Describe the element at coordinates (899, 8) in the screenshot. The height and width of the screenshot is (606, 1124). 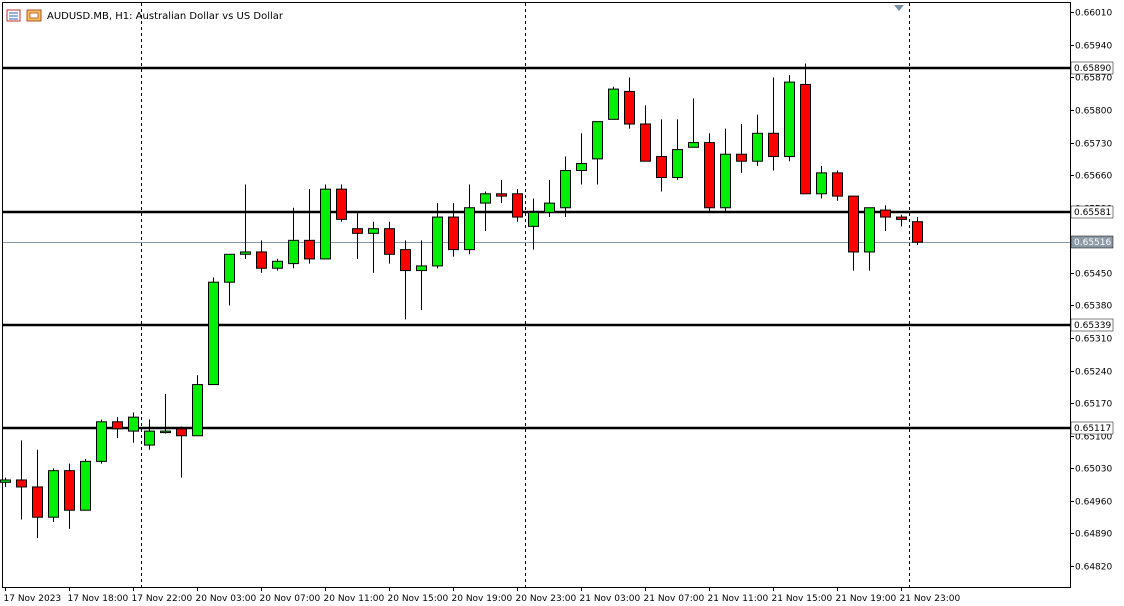
I see `chart-shift-marker-icon` at that location.